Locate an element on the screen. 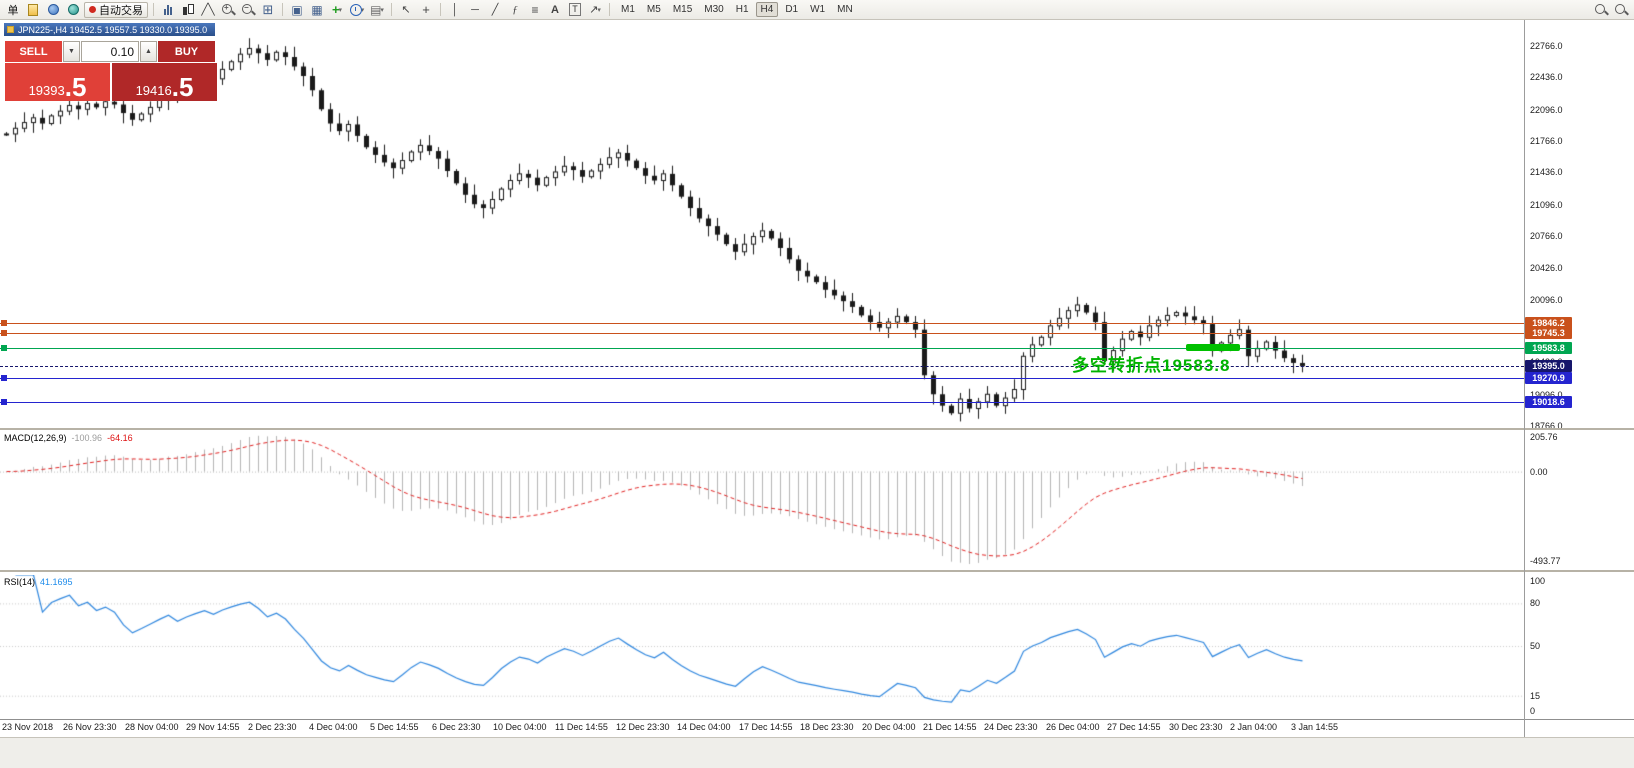 Image resolution: width=1634 pixels, height=768 pixels. sell-button: SELL is located at coordinates (33, 51).